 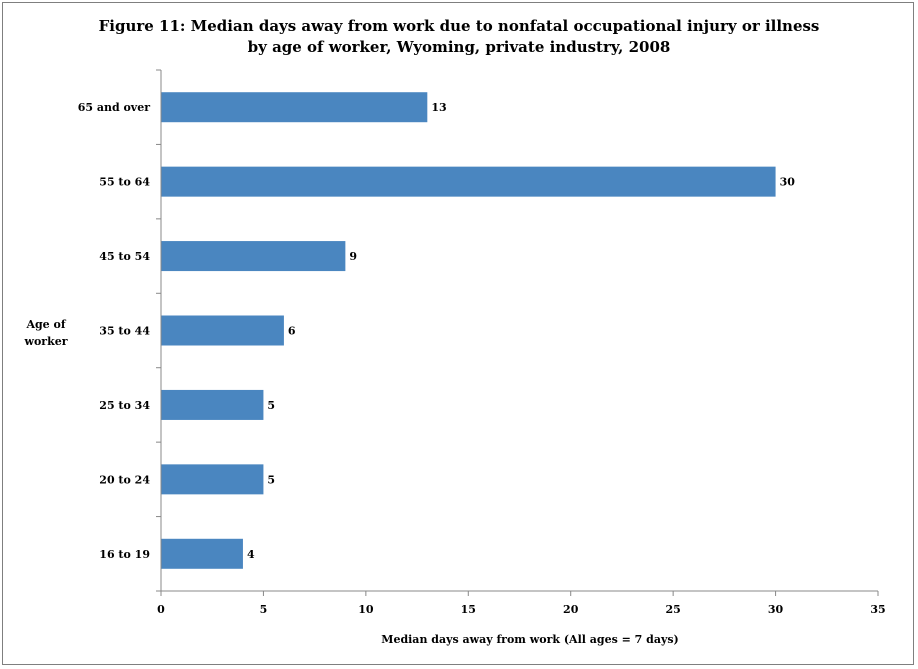 I want to click on category-label: 16 to 19, so click(x=124, y=554).